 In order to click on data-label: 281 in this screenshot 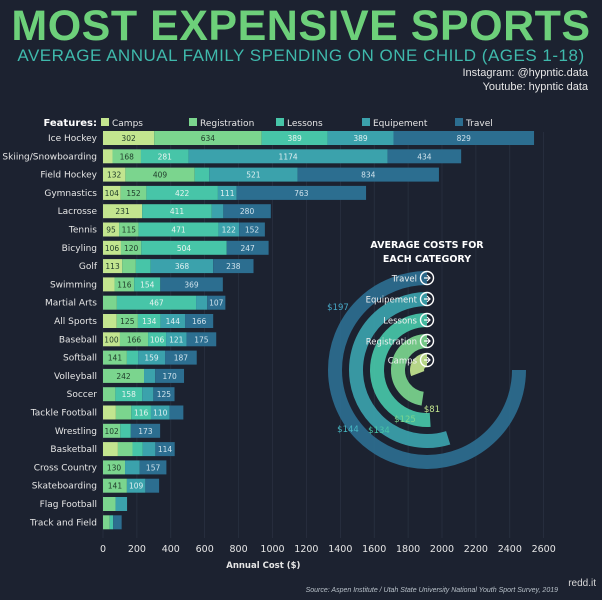, I will do `click(165, 156)`.